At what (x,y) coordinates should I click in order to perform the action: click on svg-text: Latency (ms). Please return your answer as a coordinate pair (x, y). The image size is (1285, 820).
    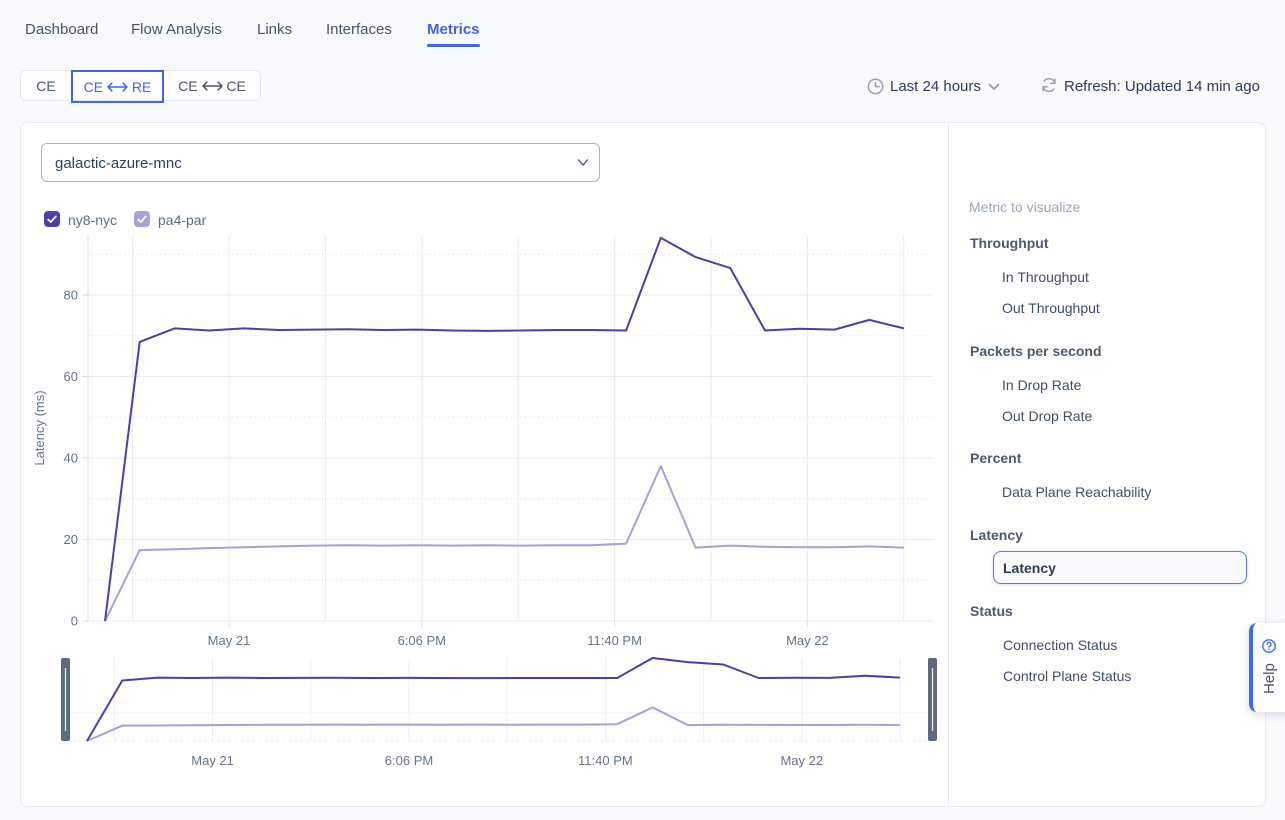
    Looking at the image, I should click on (39, 427).